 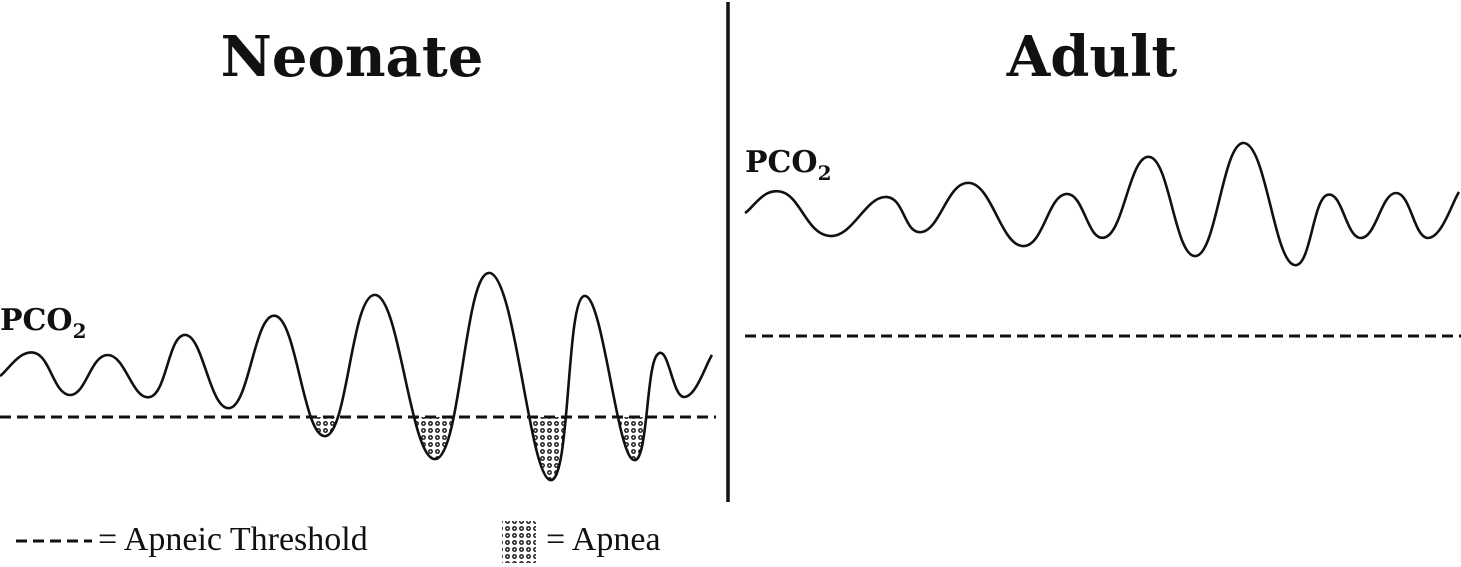 What do you see at coordinates (519, 542) in the screenshot?
I see `legend-apnea-swatch` at bounding box center [519, 542].